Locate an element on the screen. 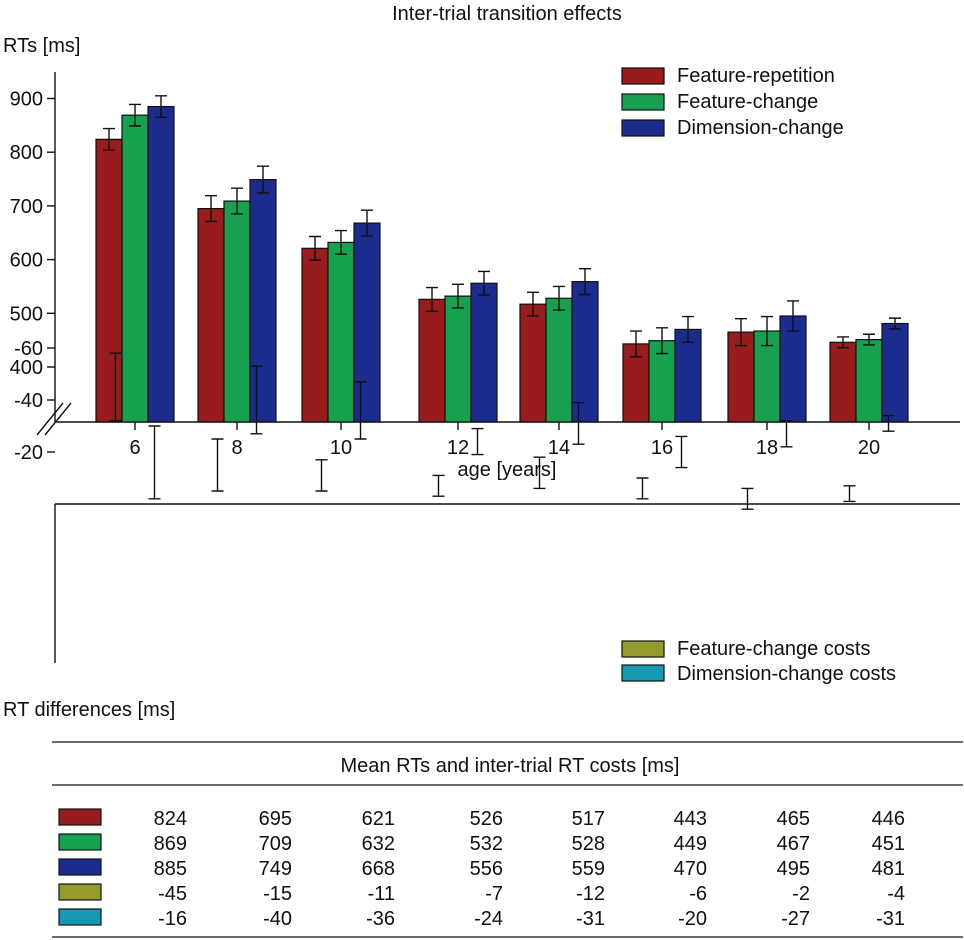 This screenshot has width=964, height=940. table-cell-feature-change-costs-1: -45 is located at coordinates (172, 894).